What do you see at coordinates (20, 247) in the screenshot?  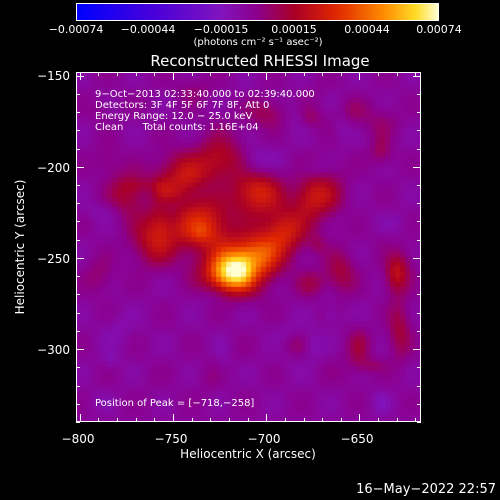 I see `y-axis-label: Heliocentric Y (arcsec)` at bounding box center [20, 247].